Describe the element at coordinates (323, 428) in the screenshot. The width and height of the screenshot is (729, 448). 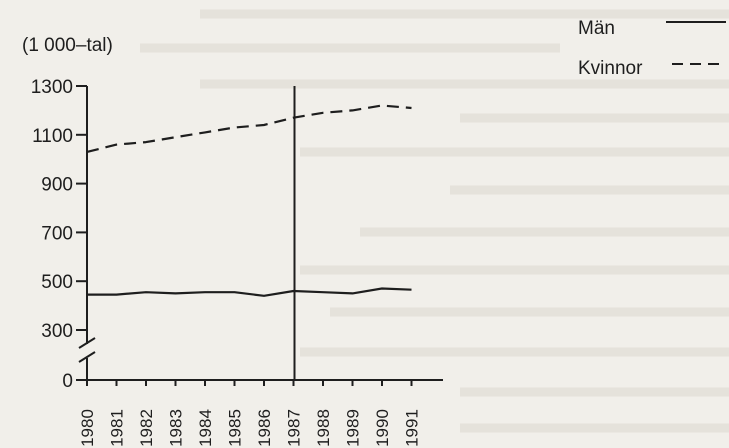
I see `x-tick-label: 1988` at that location.